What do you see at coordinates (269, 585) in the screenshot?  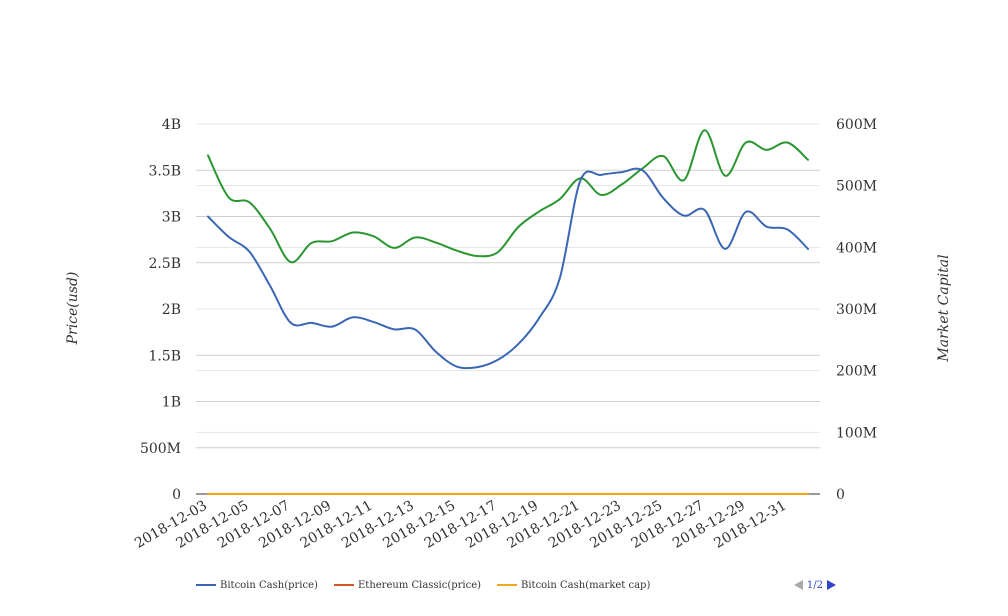 I see `legend-label: Bitcoin Cash(price)` at bounding box center [269, 585].